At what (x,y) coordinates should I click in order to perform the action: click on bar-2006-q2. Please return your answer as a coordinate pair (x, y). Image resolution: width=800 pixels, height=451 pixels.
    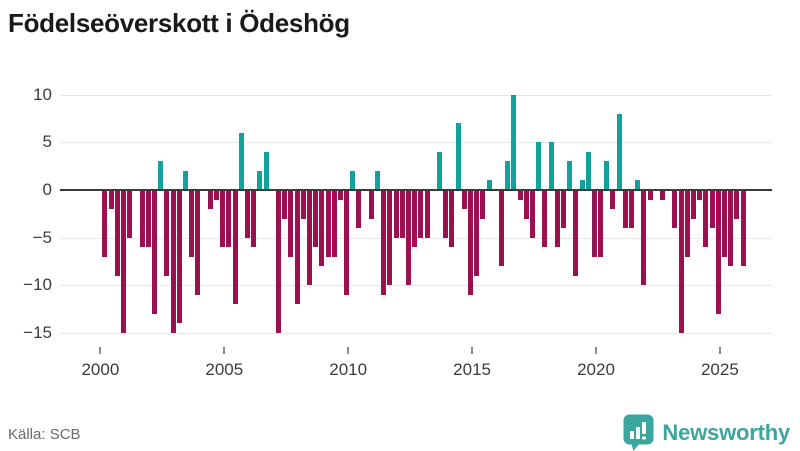
    Looking at the image, I should click on (260, 180).